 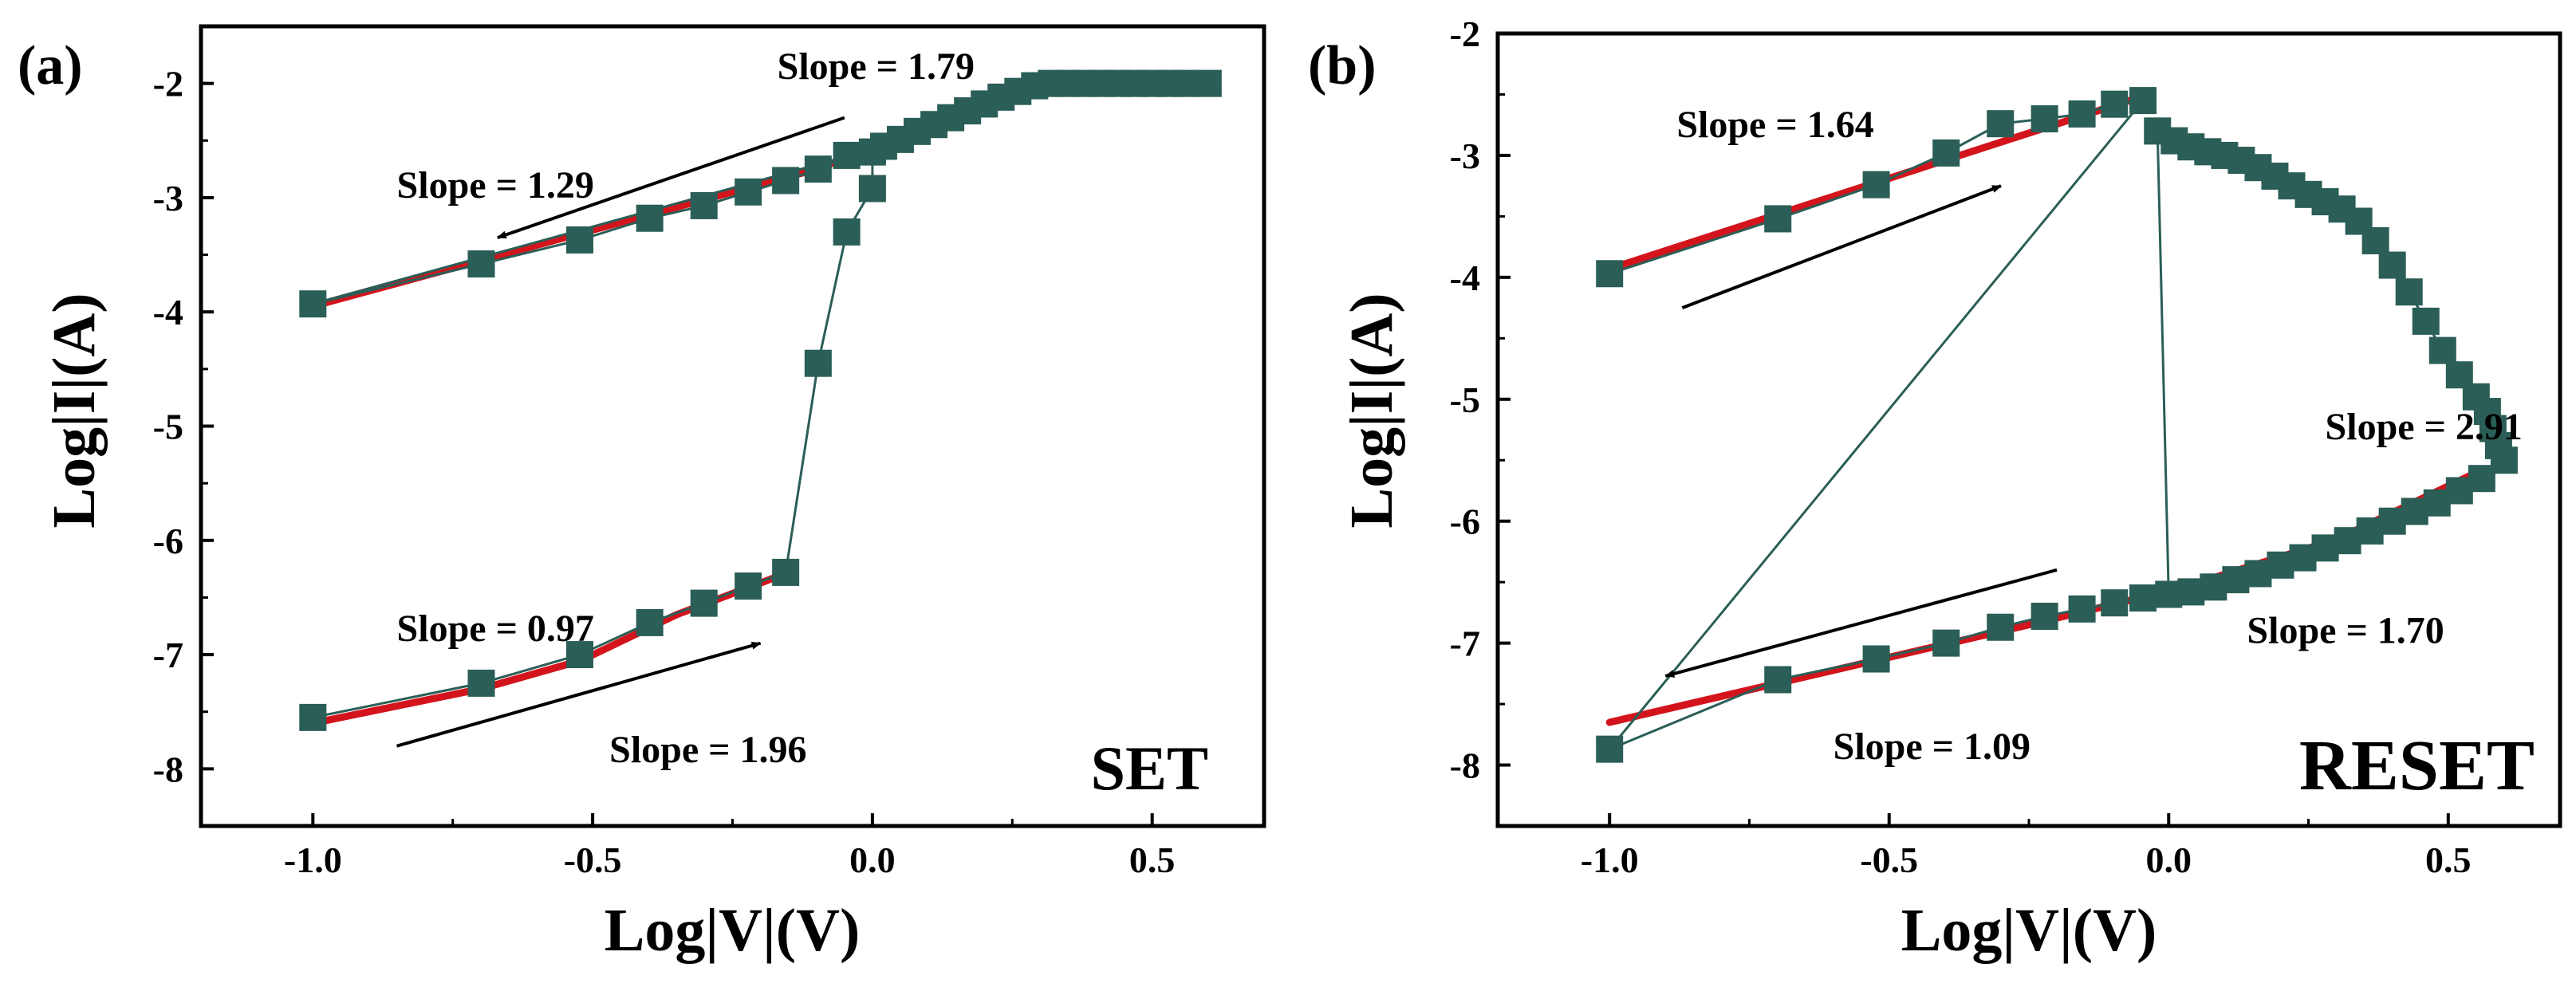 What do you see at coordinates (168, 769) in the screenshot?
I see `panel-a-y-tick-label: -8` at bounding box center [168, 769].